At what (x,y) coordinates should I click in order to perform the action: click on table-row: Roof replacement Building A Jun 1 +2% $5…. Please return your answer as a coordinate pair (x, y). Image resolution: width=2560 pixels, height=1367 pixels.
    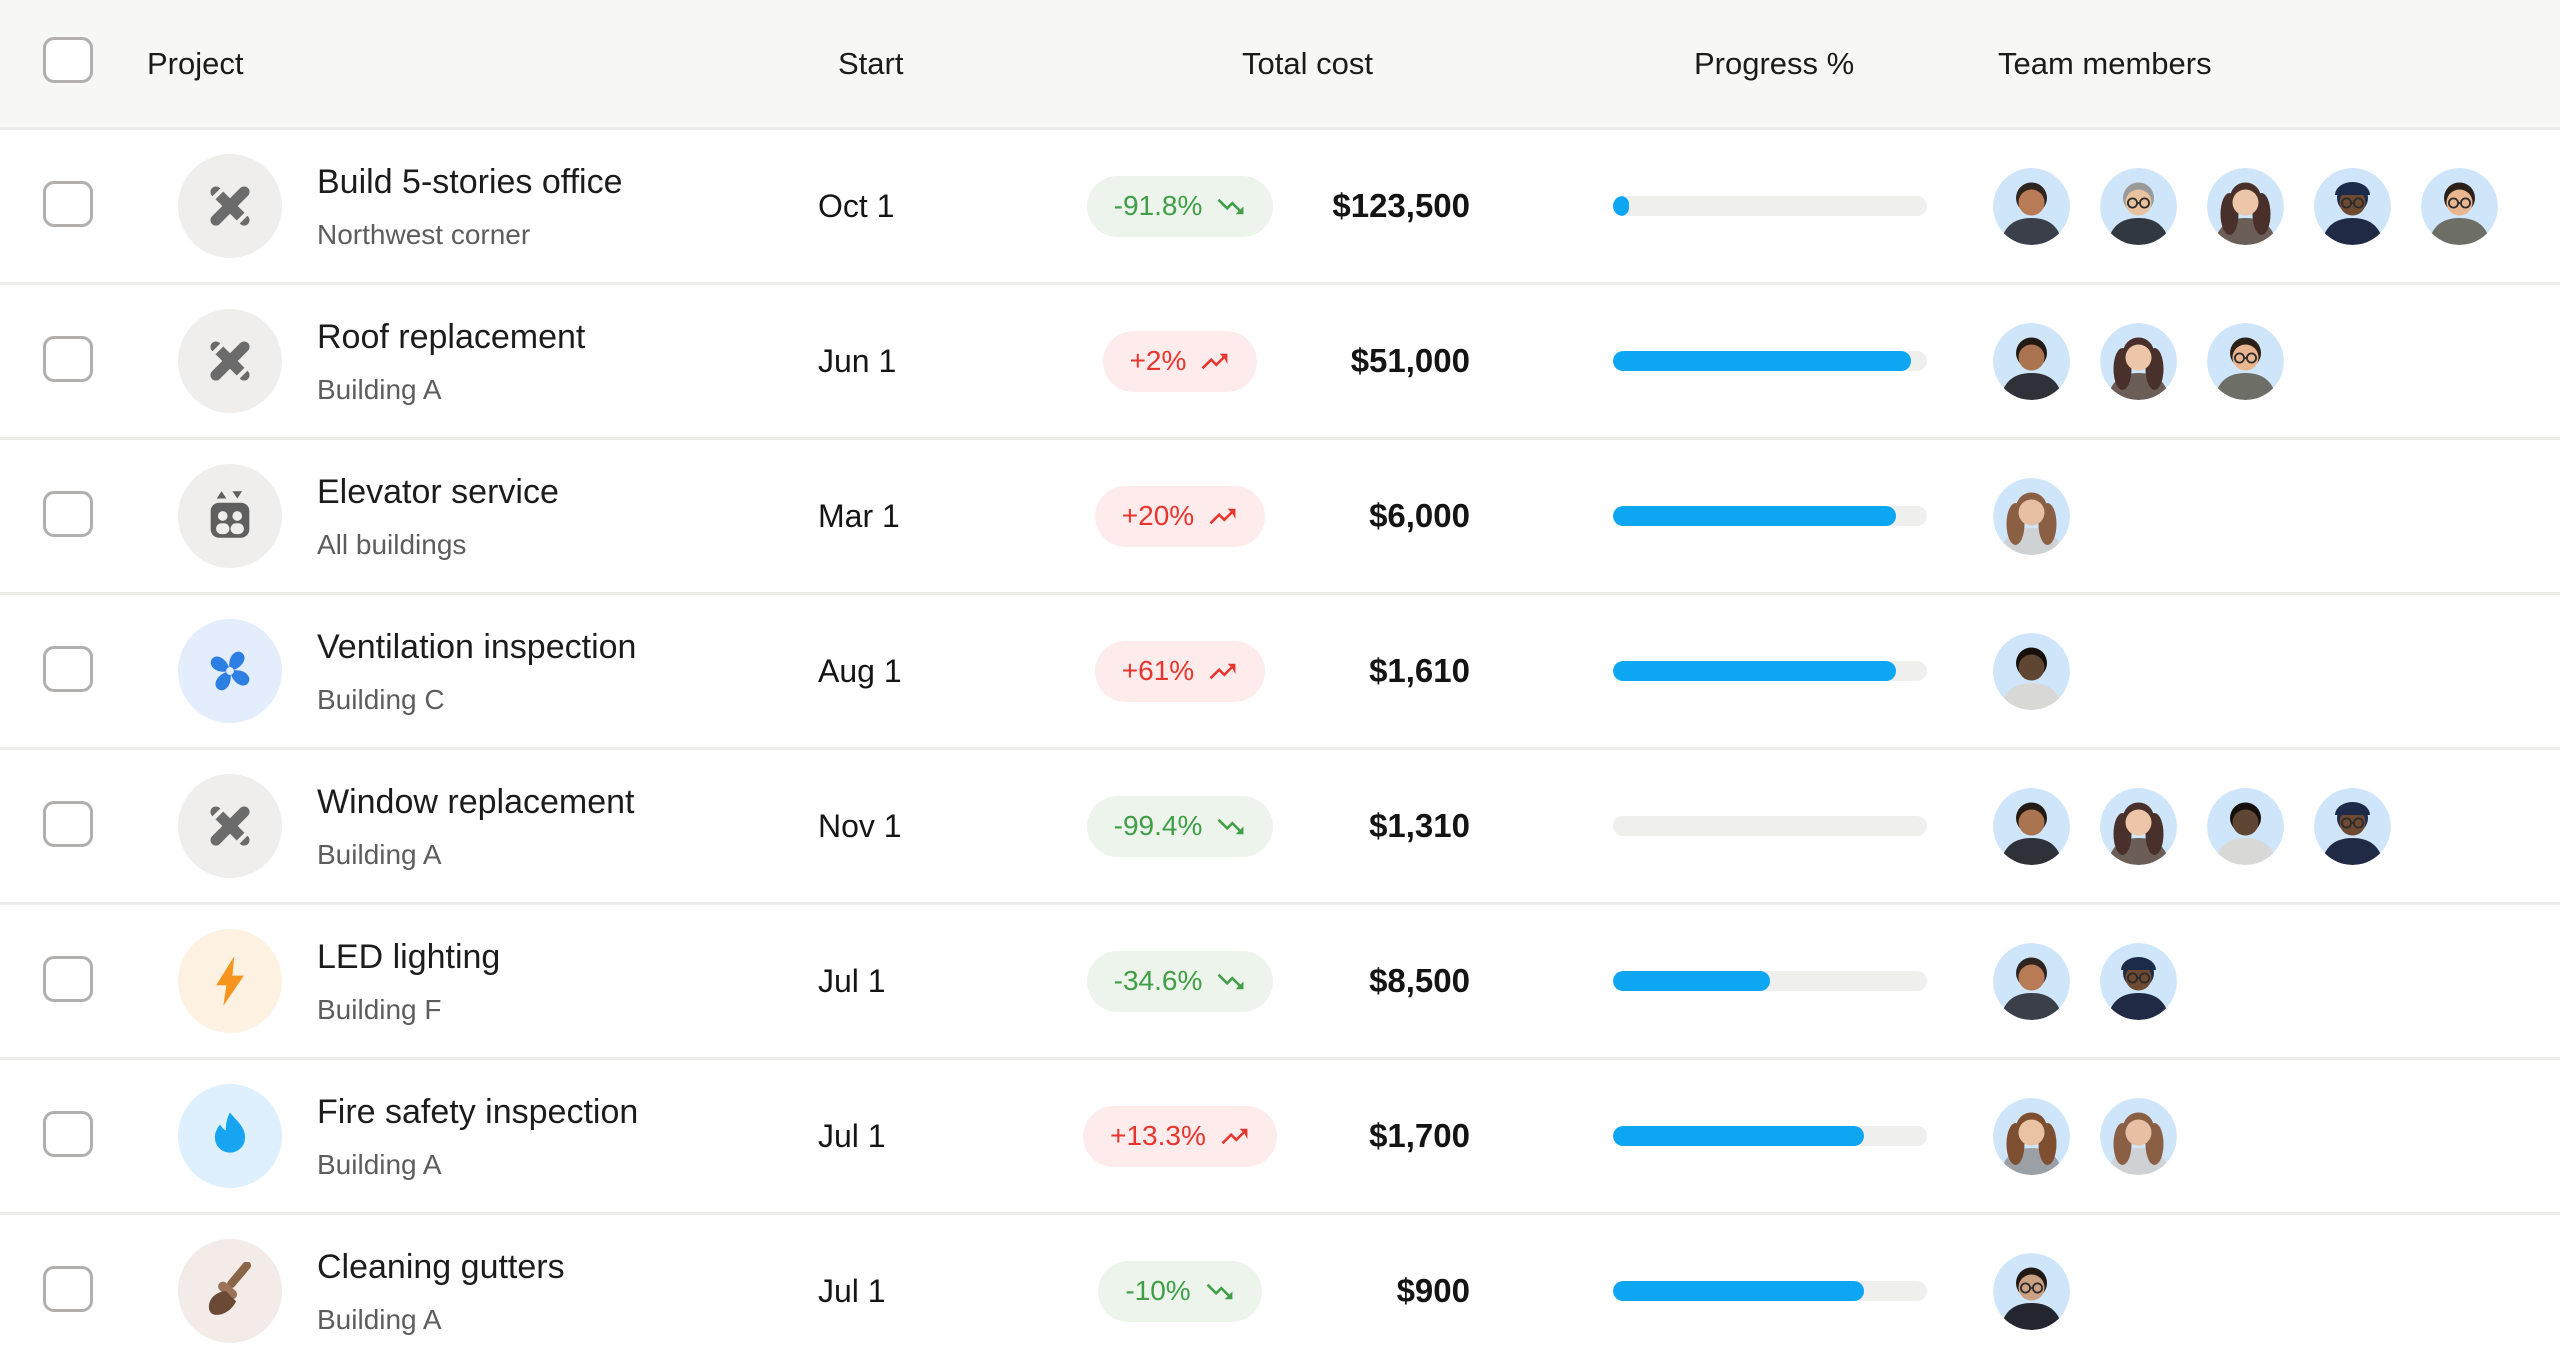
    Looking at the image, I should click on (1280, 359).